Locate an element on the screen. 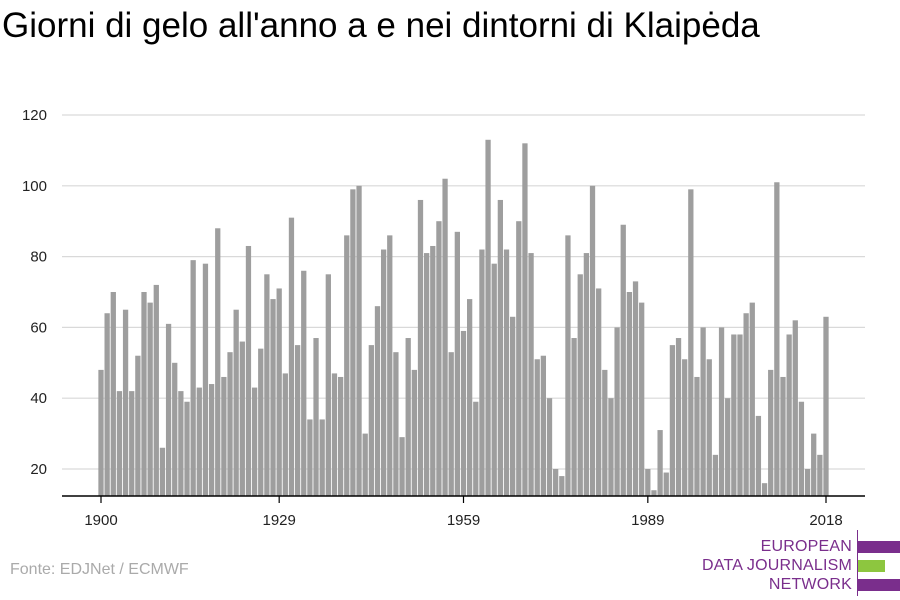 This screenshot has width=900, height=600. bar-1996 is located at coordinates (691, 342).